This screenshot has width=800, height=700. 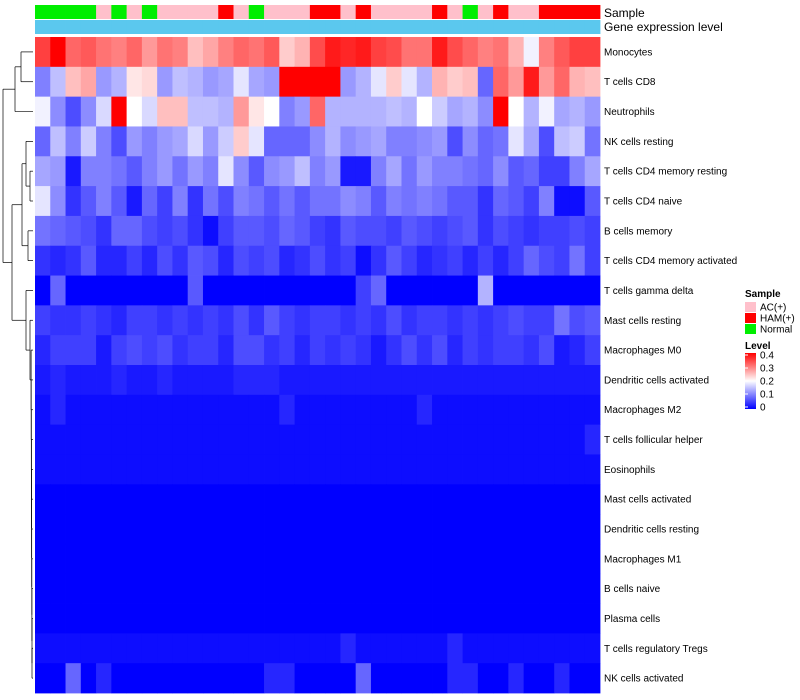 What do you see at coordinates (656, 649) in the screenshot?
I see `row-label: T cells regulatory Tregs` at bounding box center [656, 649].